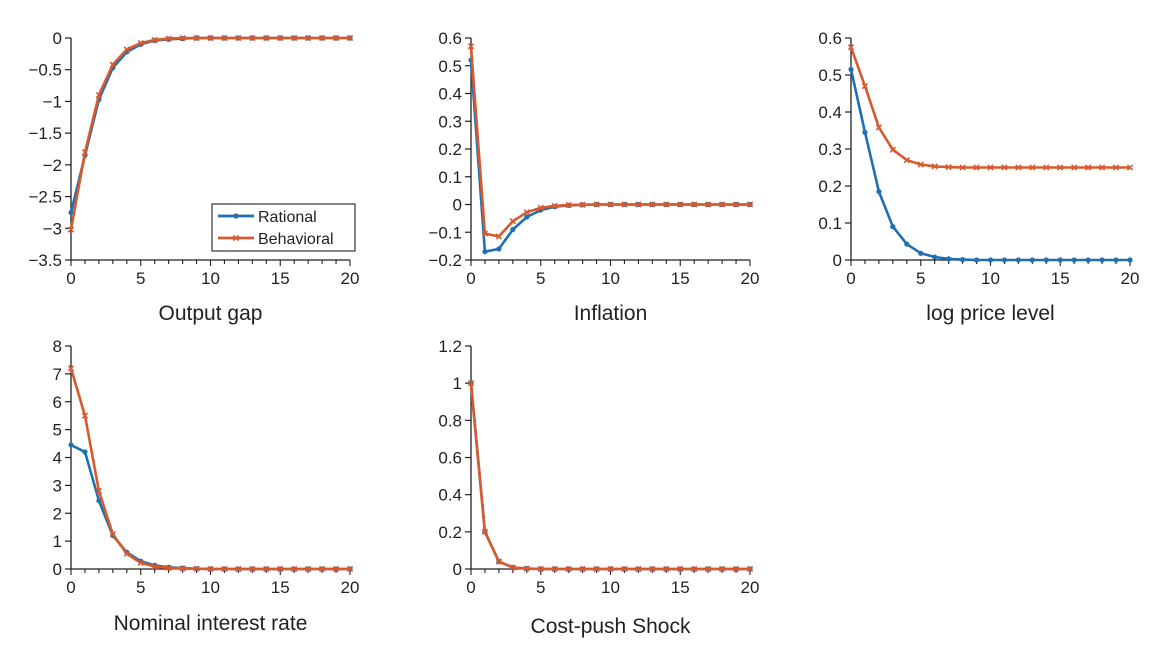 This screenshot has height=653, width=1161. Describe the element at coordinates (52, 228) in the screenshot. I see `y-tick-label: −3` at that location.